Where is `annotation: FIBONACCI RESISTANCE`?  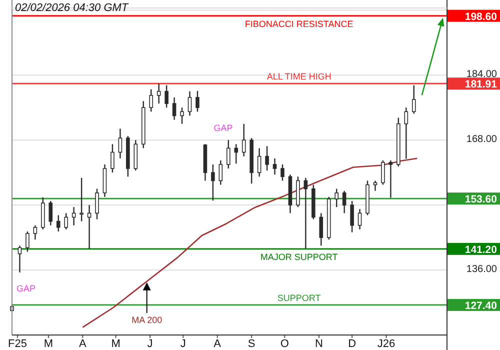
annotation: FIBONACCI RESISTANCE is located at coordinates (299, 23).